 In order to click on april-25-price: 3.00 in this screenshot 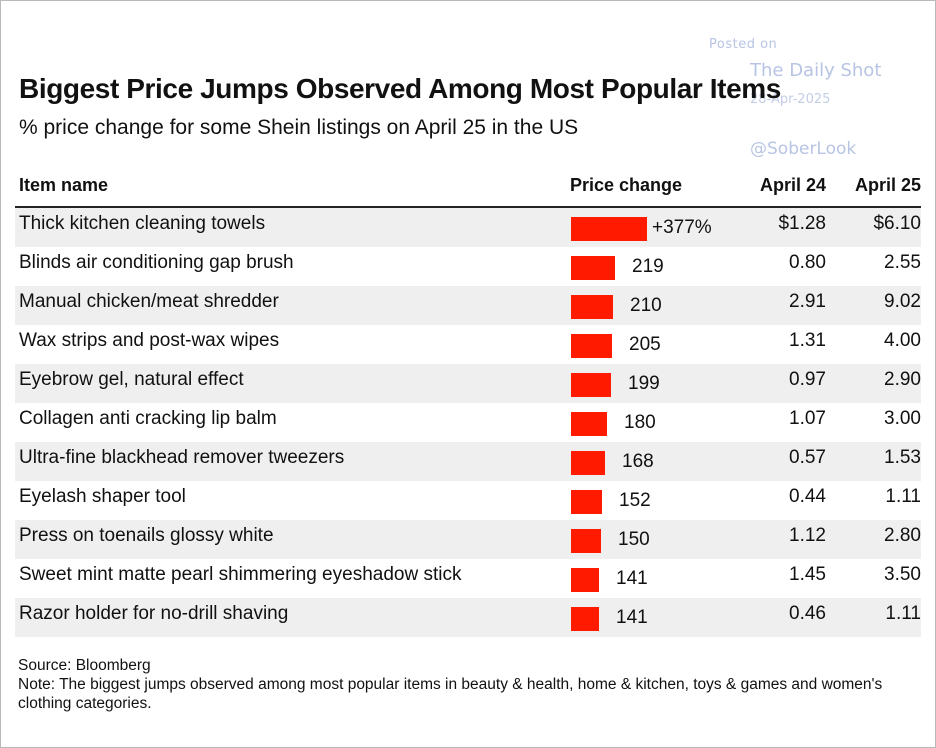, I will do `click(902, 418)`.